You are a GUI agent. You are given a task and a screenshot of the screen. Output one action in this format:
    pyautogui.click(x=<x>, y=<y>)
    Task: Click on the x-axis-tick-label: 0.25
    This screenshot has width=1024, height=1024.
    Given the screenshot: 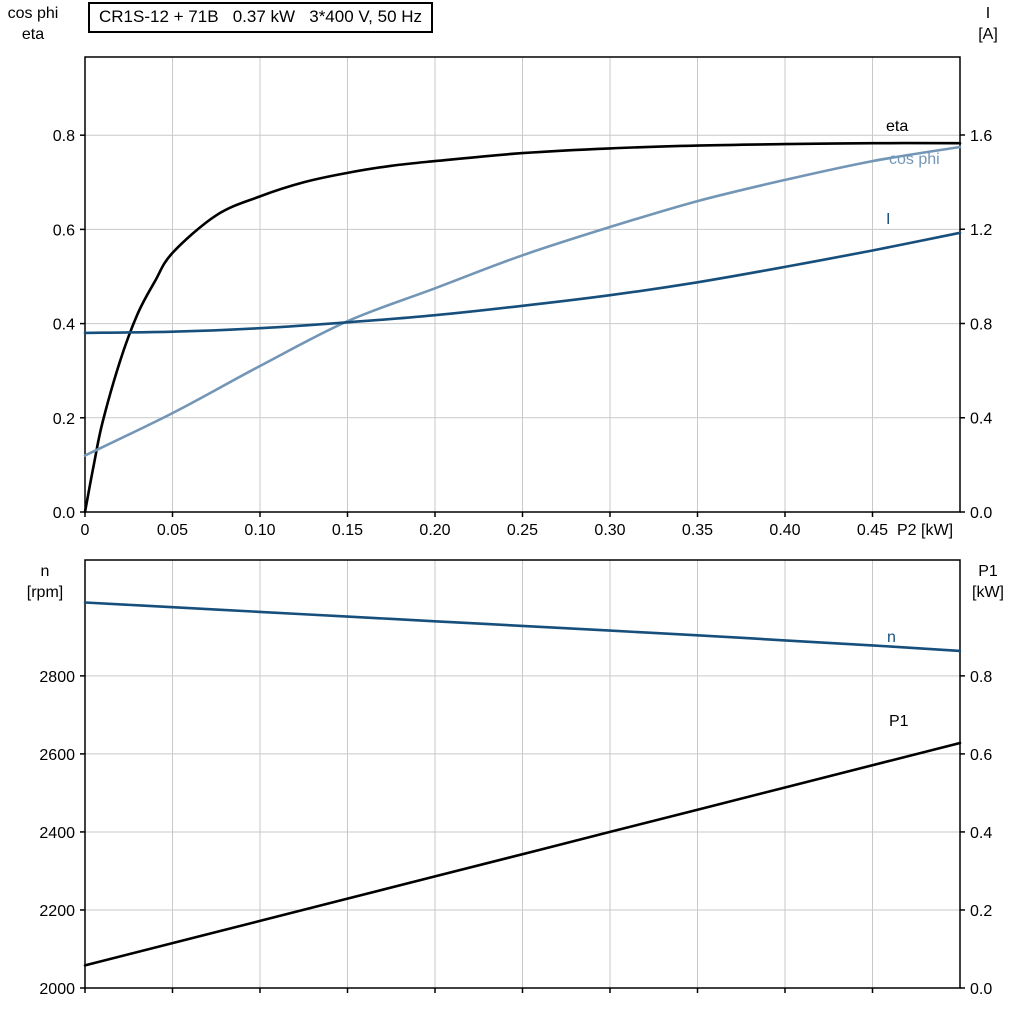 What is the action you would take?
    pyautogui.click(x=522, y=530)
    